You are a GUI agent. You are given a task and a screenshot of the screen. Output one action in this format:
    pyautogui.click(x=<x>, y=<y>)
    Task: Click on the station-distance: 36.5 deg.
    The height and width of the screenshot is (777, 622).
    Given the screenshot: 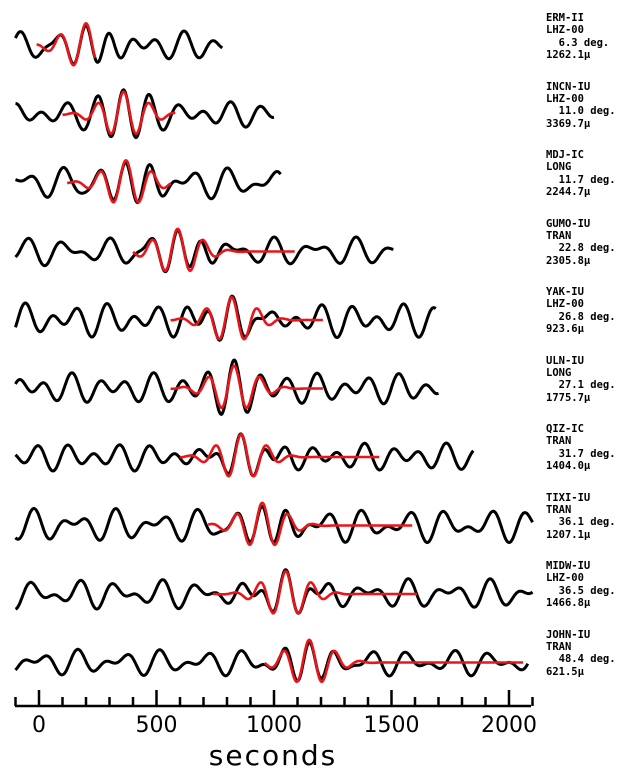 What is the action you would take?
    pyautogui.click(x=581, y=590)
    